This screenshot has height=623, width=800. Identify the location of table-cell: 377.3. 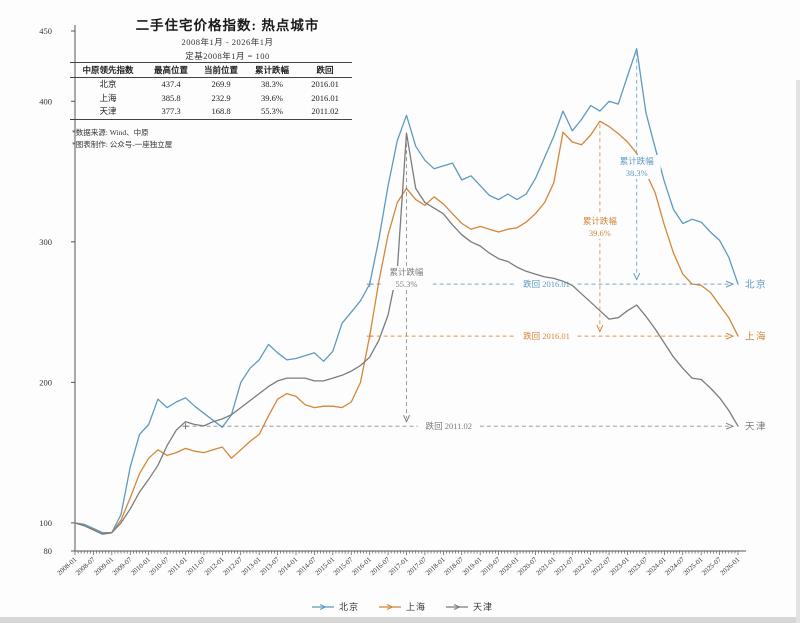
(171, 111).